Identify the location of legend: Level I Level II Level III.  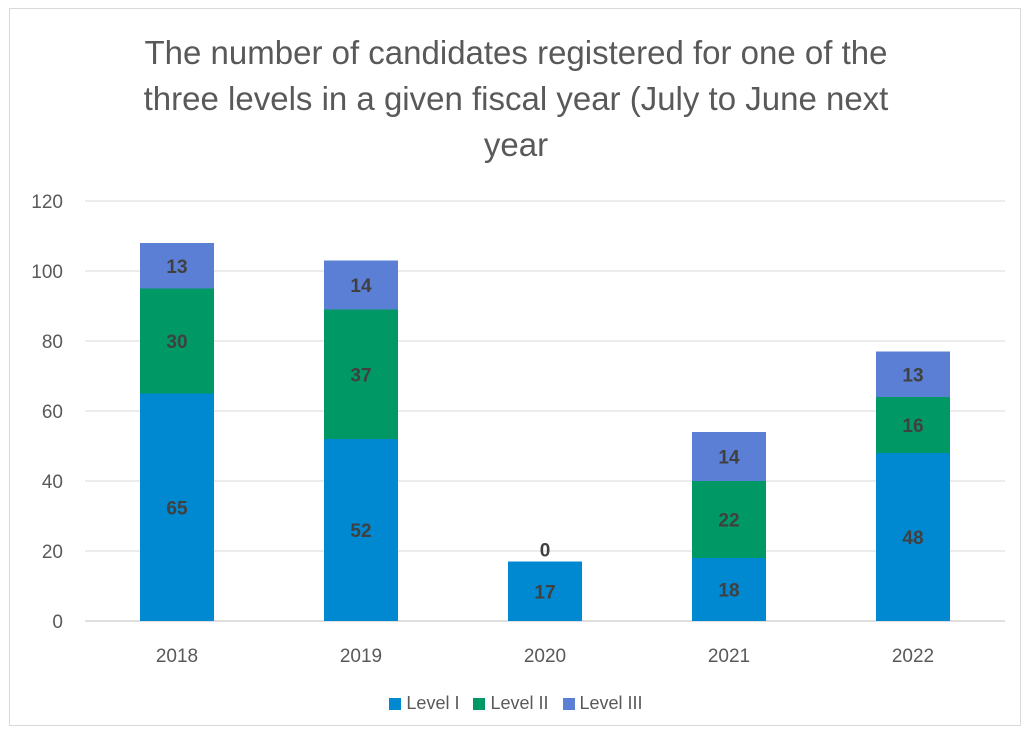
(516, 703).